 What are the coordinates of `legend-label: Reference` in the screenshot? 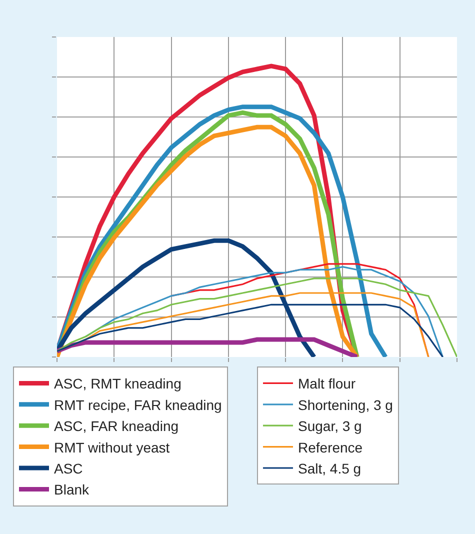 It's located at (330, 447).